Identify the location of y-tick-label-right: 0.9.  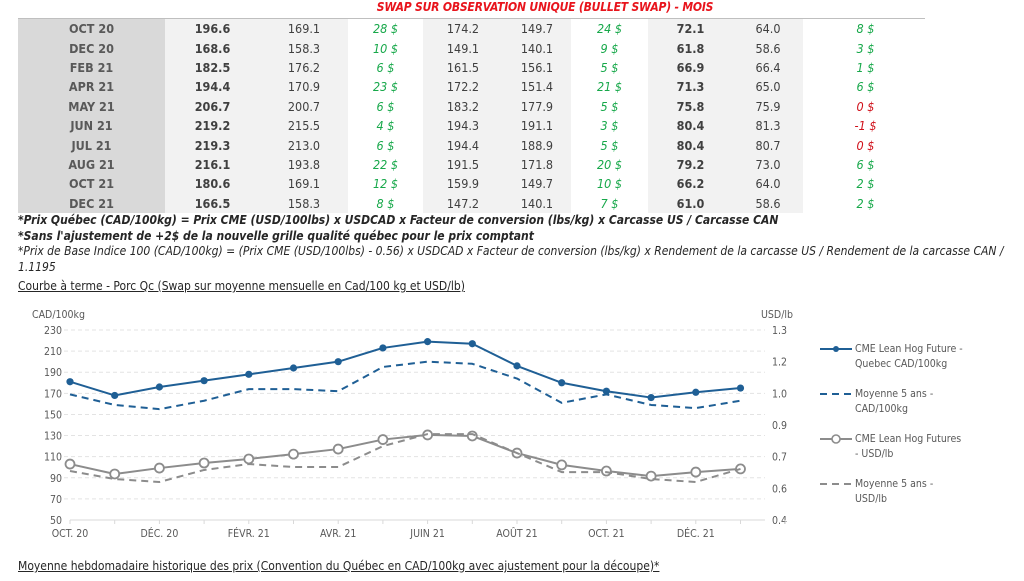
(779, 426).